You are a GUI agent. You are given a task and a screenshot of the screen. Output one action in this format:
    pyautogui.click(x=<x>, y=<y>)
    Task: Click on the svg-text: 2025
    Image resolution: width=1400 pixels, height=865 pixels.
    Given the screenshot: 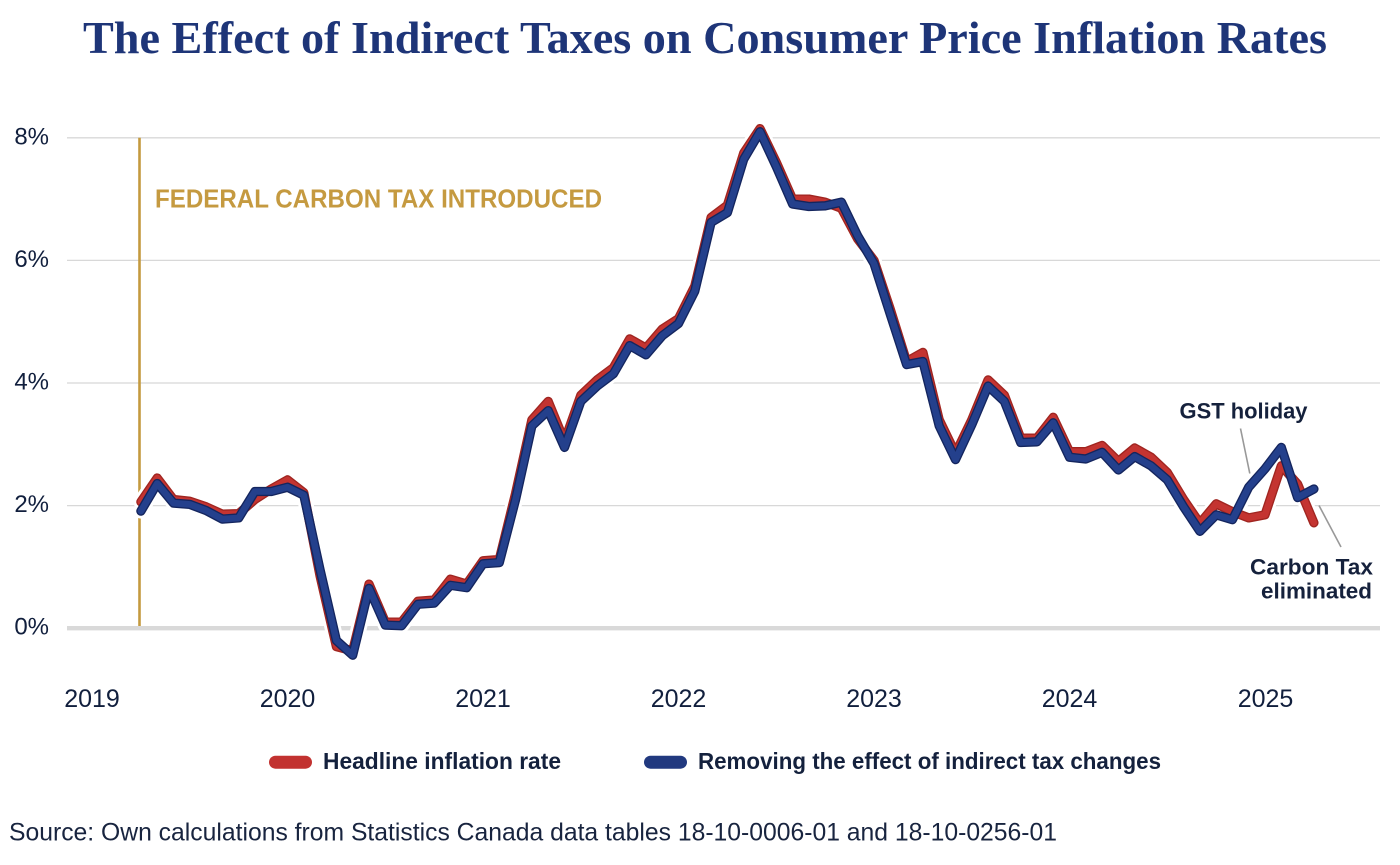 What is the action you would take?
    pyautogui.click(x=1266, y=699)
    